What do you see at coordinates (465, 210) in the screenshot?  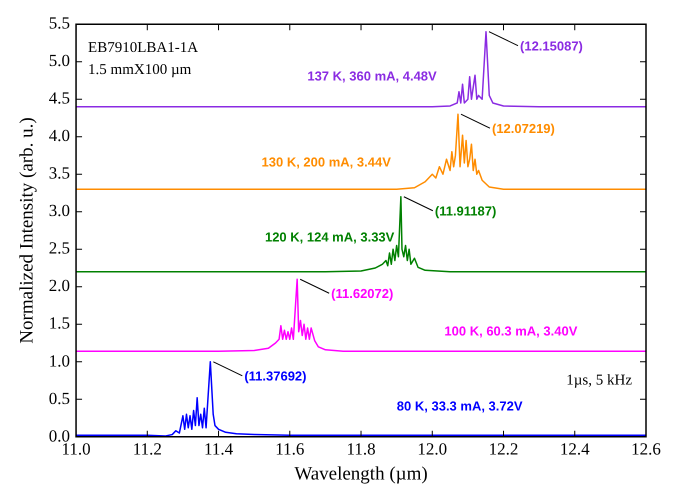 I see `annotation: (11.91187)` at bounding box center [465, 210].